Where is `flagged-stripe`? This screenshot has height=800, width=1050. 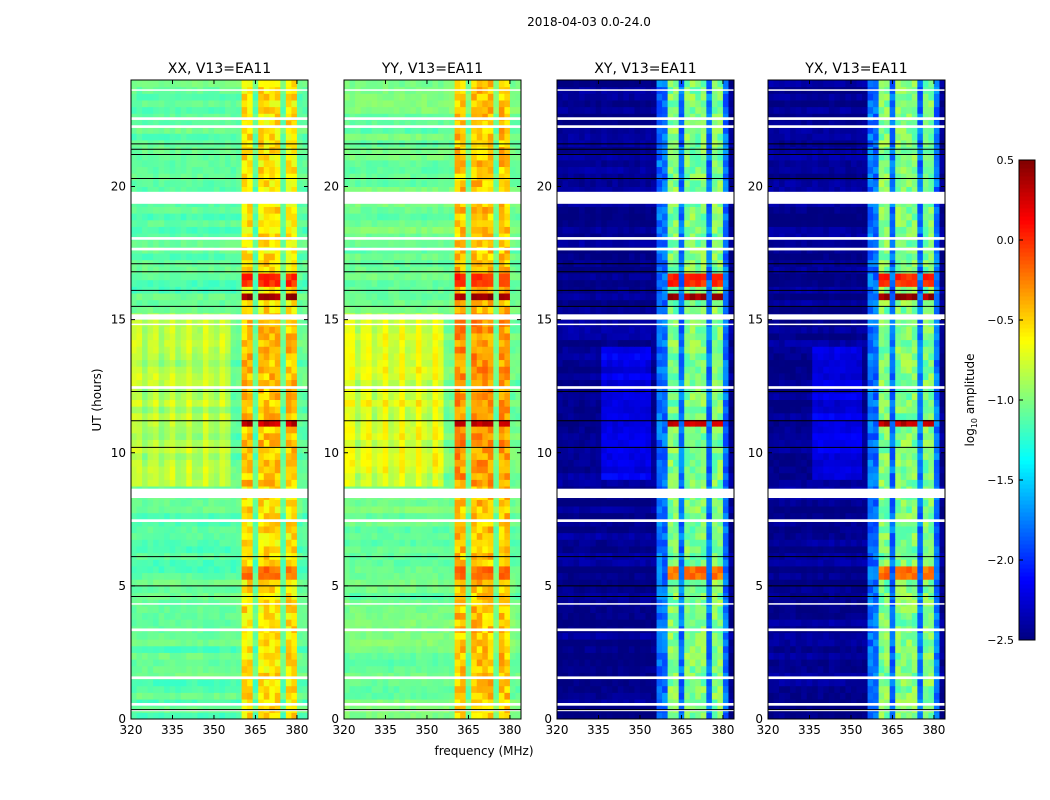 flagged-stripe is located at coordinates (219, 238).